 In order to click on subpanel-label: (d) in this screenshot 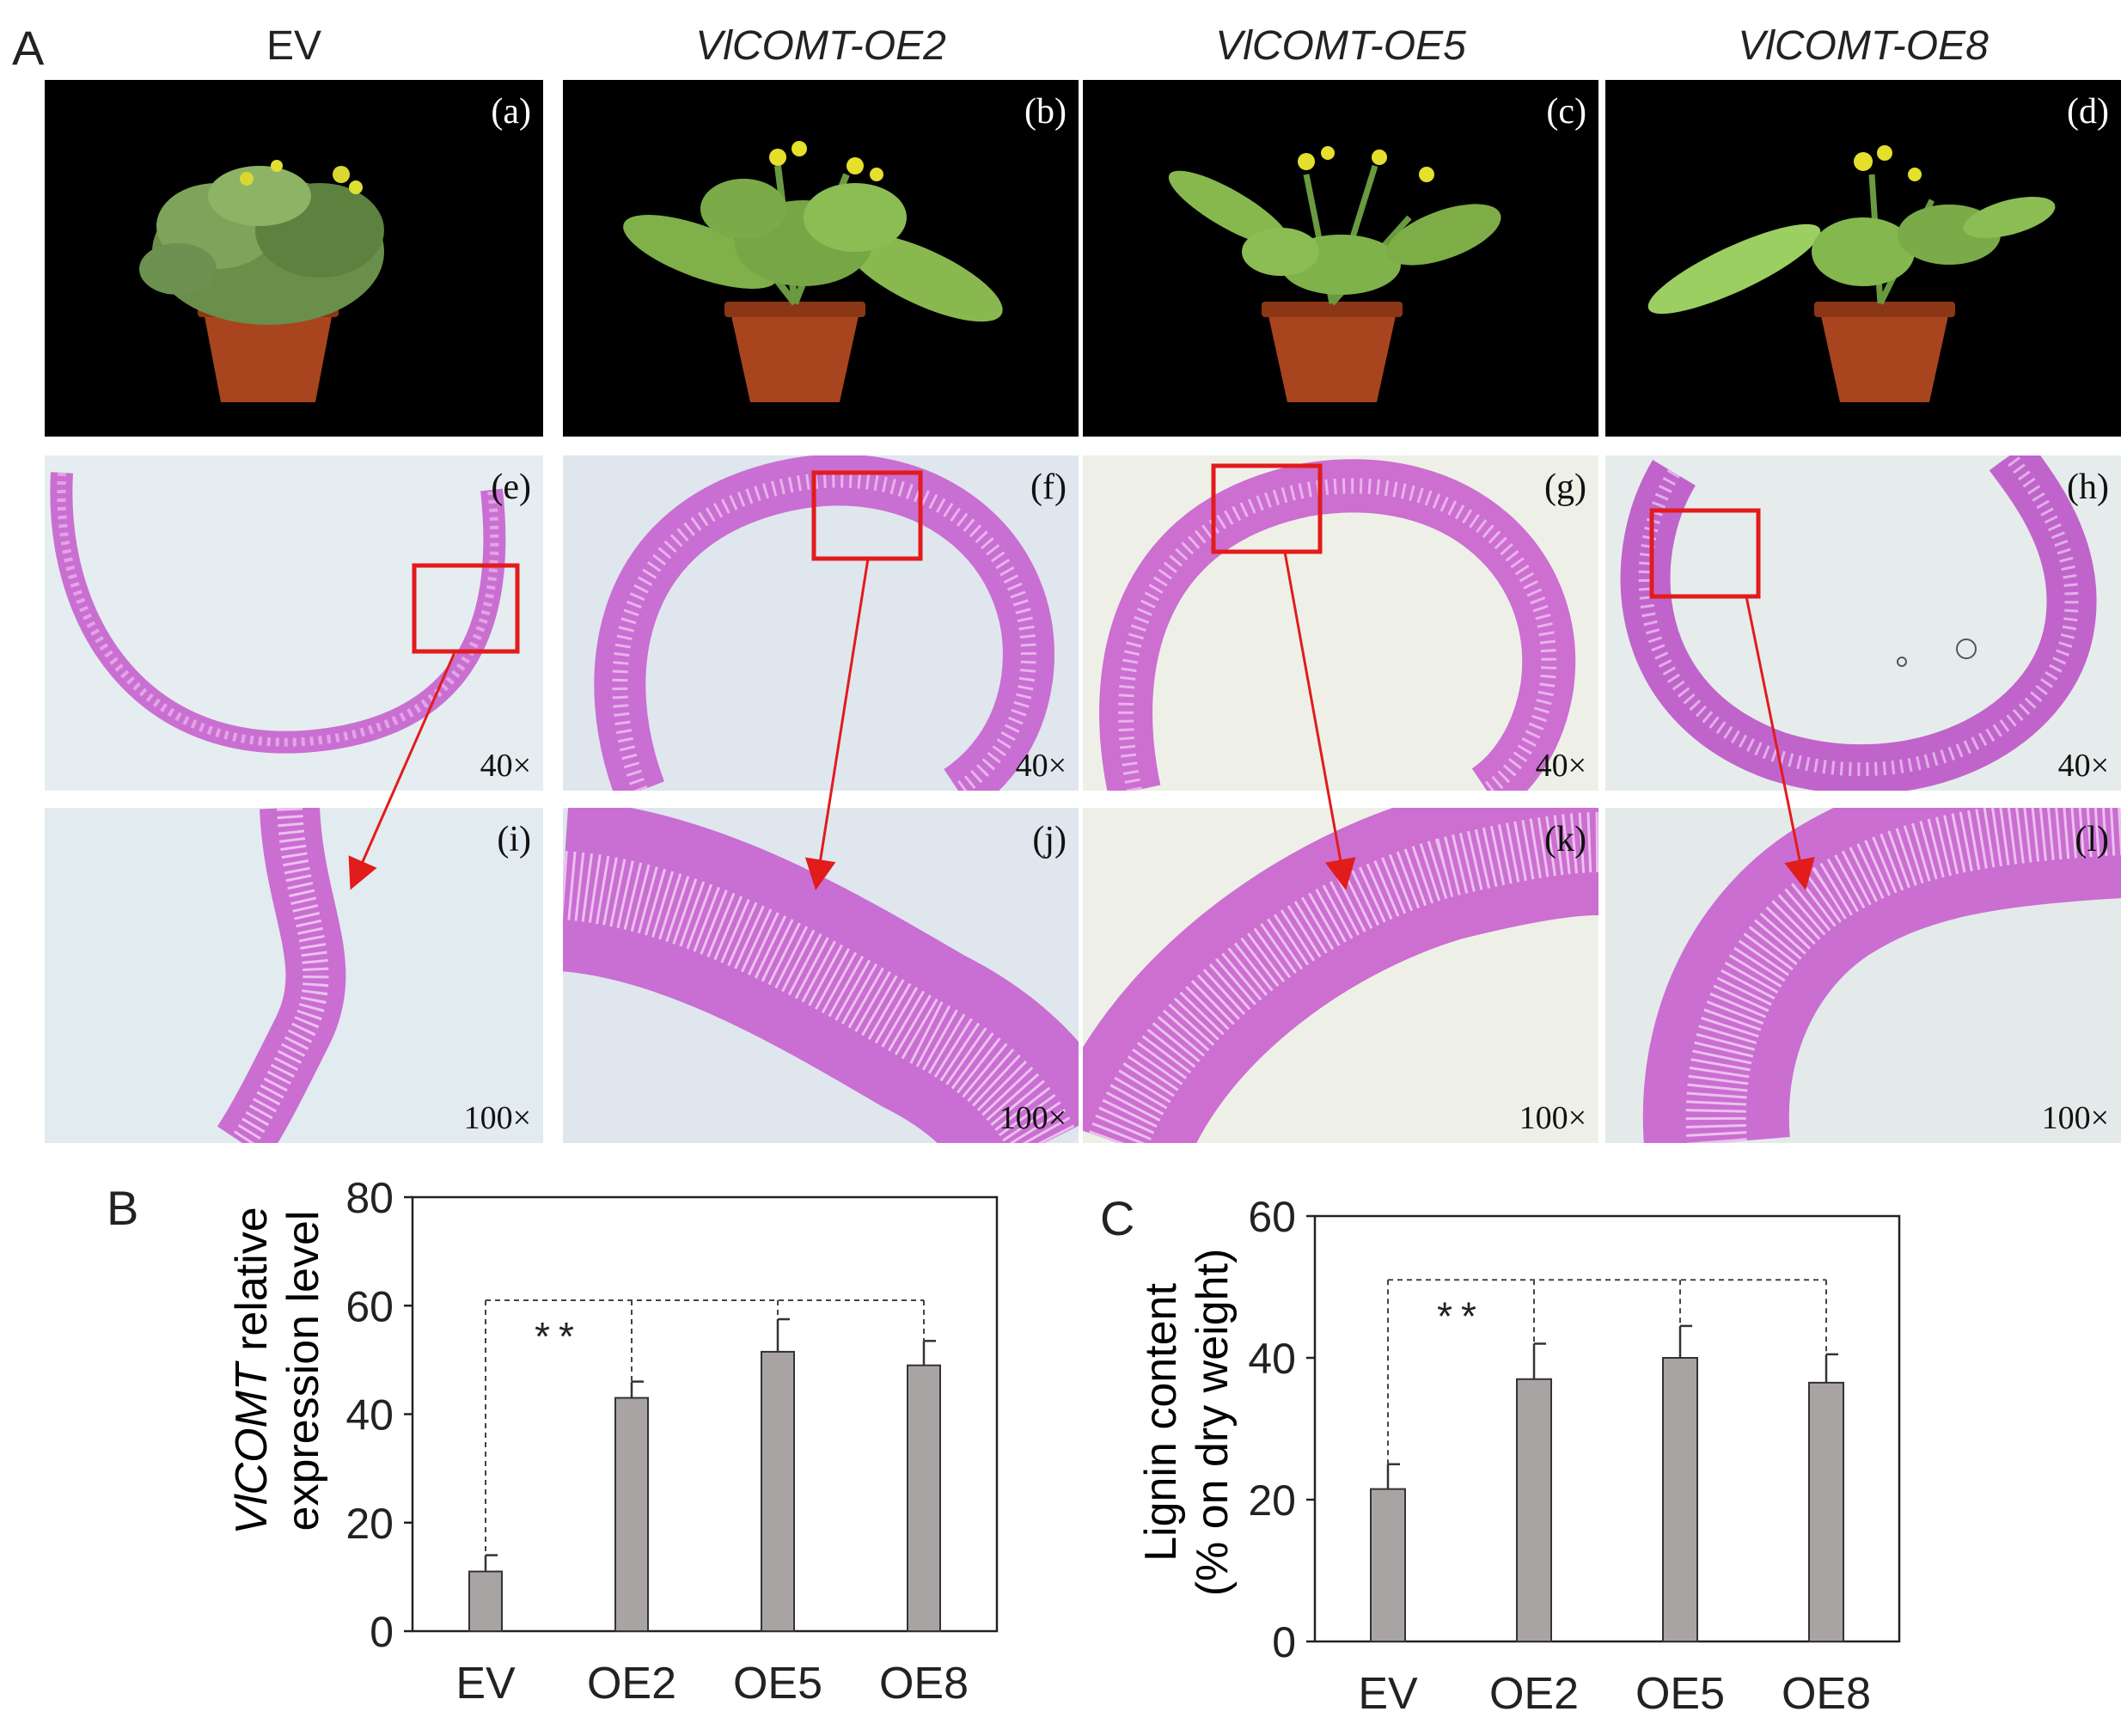, I will do `click(2088, 111)`.